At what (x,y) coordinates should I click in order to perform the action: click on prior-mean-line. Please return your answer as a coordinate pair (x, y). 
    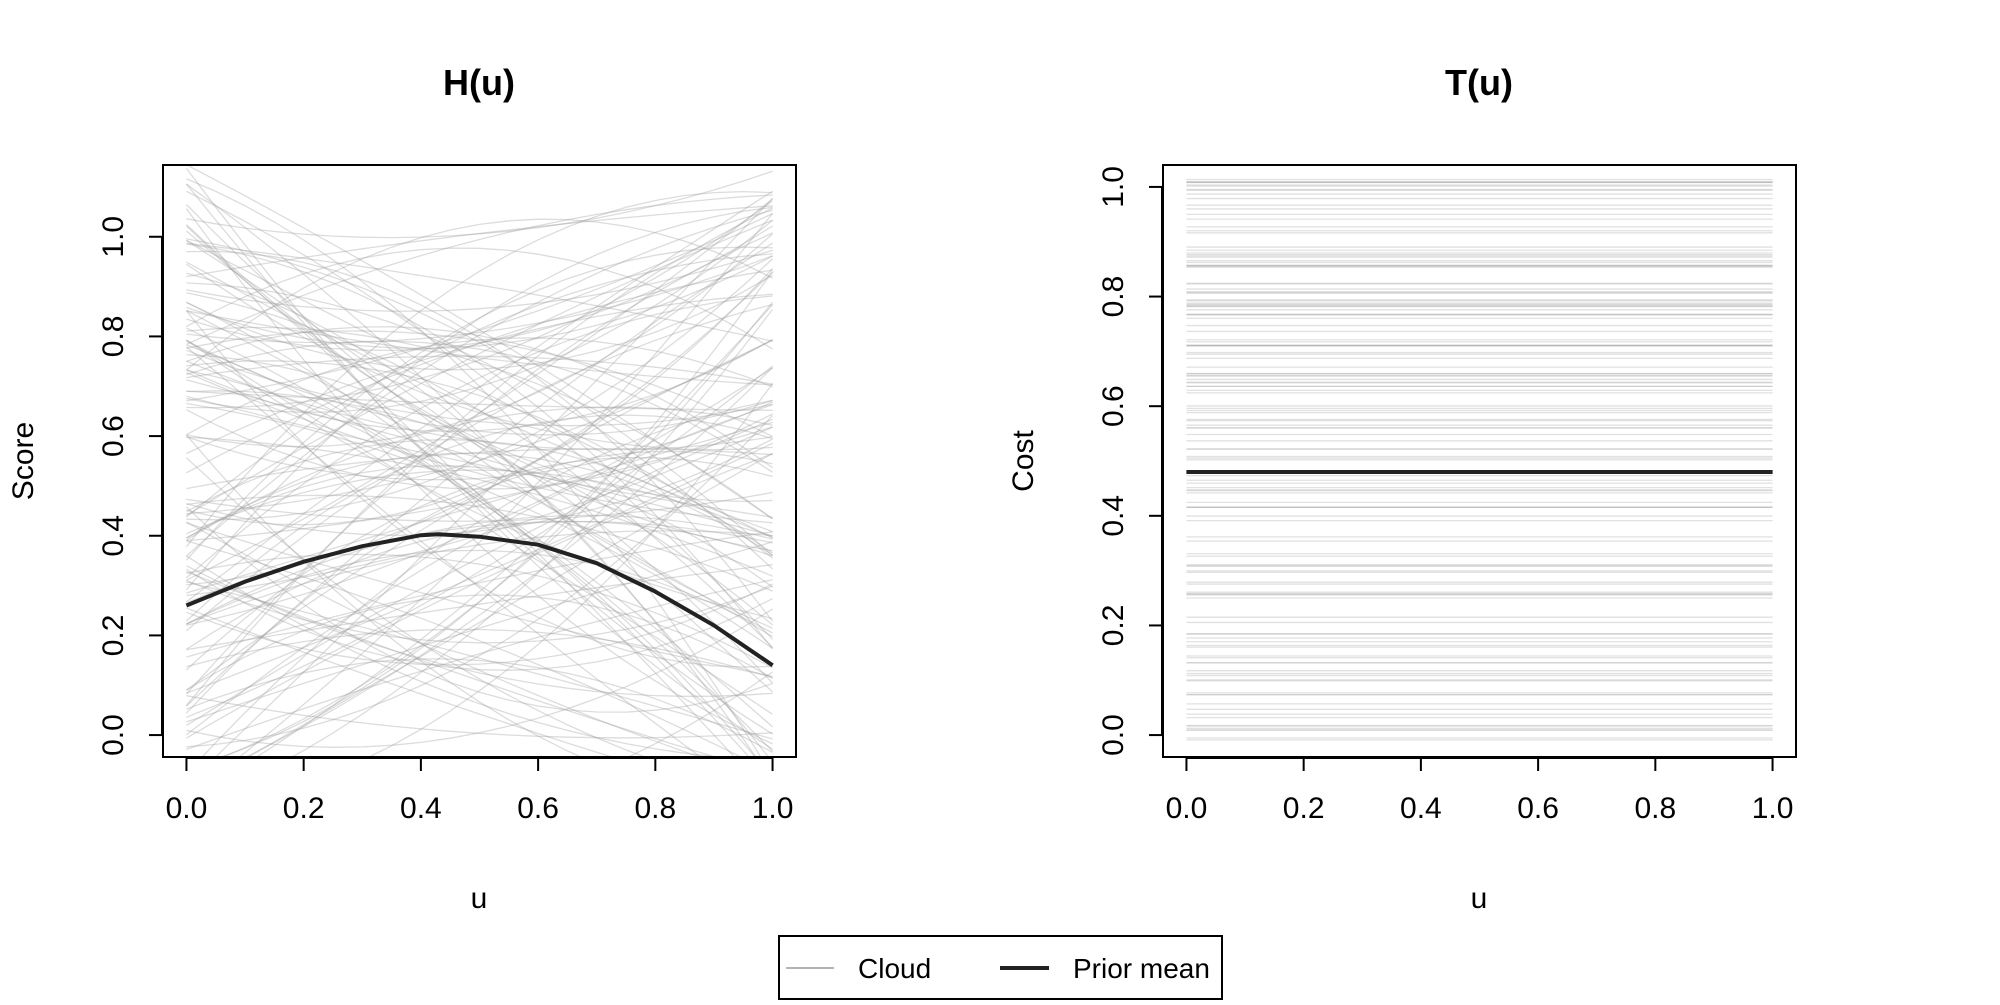
    Looking at the image, I should click on (479, 599).